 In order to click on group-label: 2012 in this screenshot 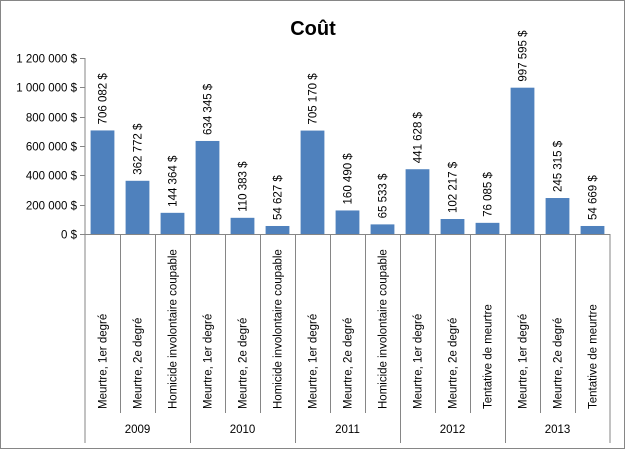, I will do `click(453, 430)`.